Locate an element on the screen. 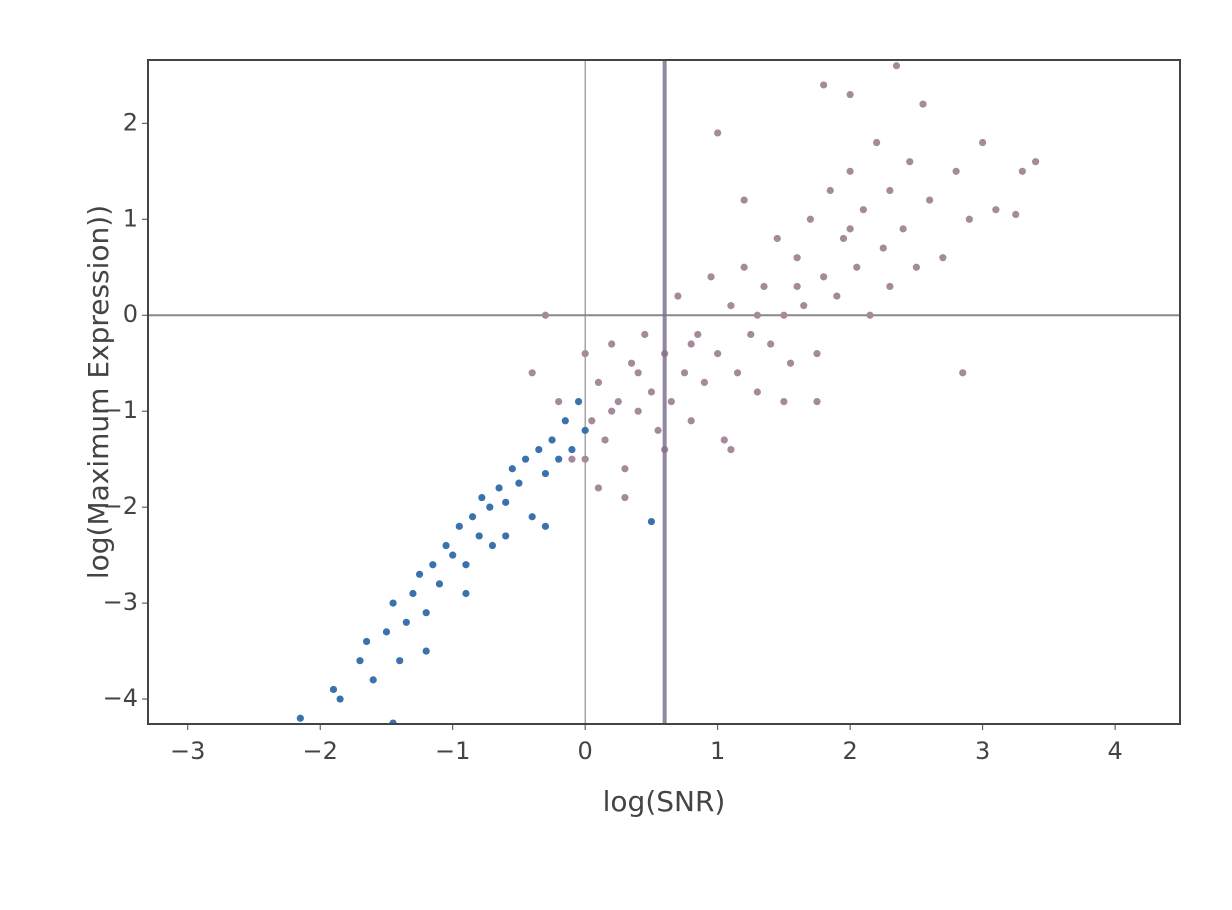 This screenshot has height=910, width=1232. y-tick-label: −3 is located at coordinates (120, 602).